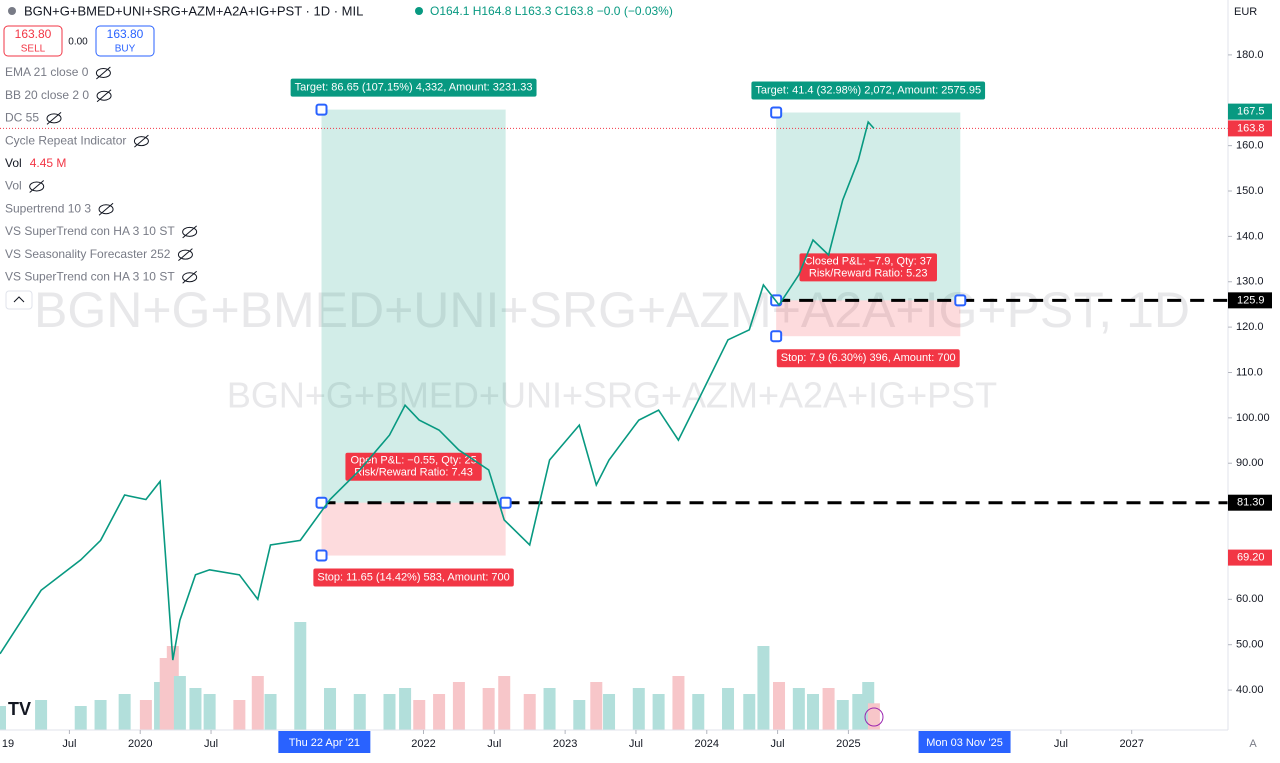  I want to click on events-icon, so click(874, 717).